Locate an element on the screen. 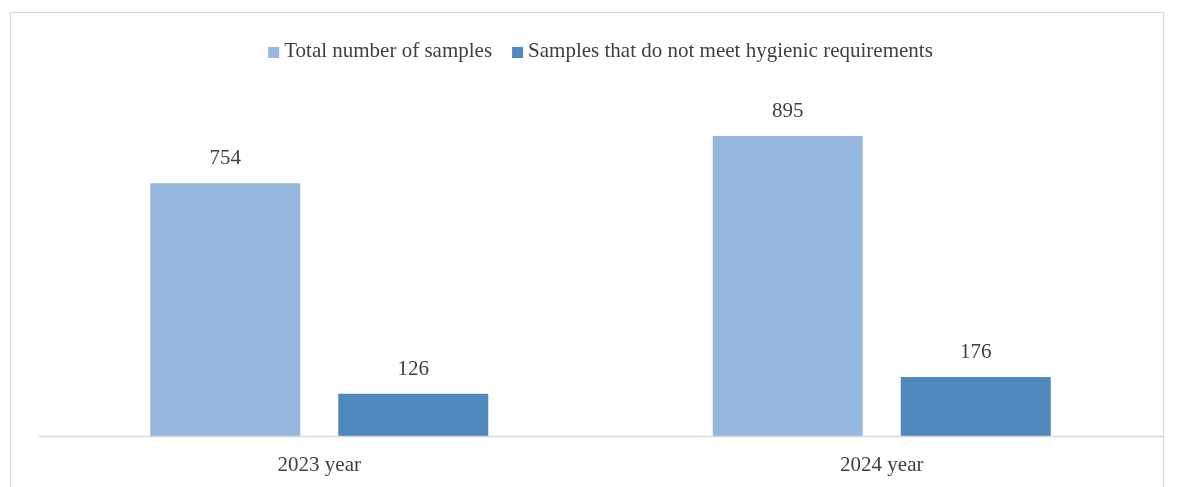 The width and height of the screenshot is (1178, 487). x-tick-label: 2023 year is located at coordinates (319, 463).